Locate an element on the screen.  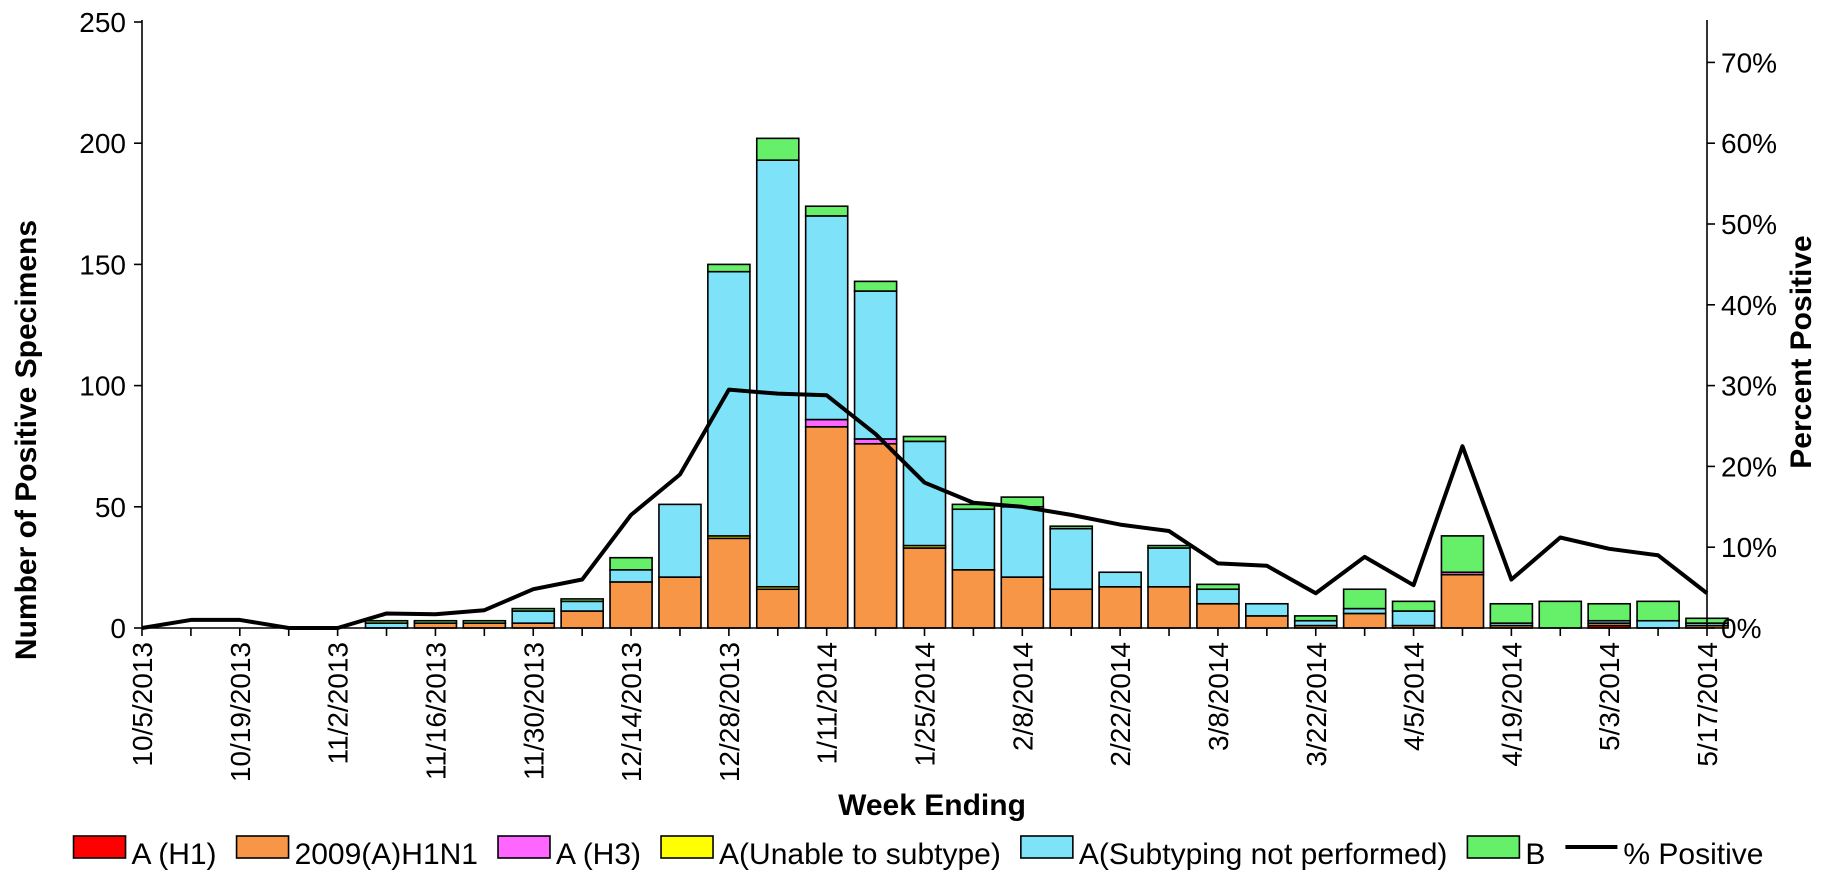
x-axis-title: Week Ending is located at coordinates (932, 805).